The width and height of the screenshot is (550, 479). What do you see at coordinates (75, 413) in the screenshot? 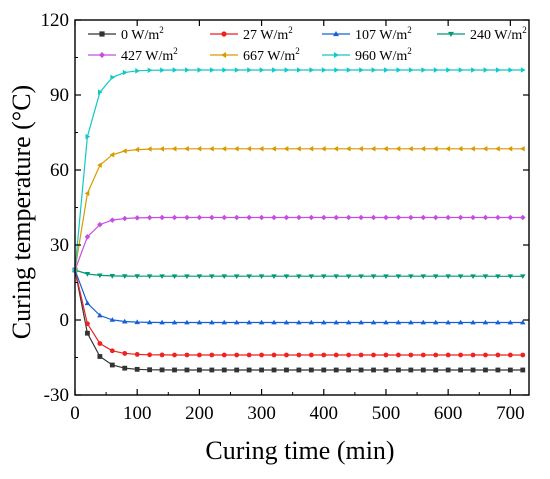
I see `x-tick-label: 0` at bounding box center [75, 413].